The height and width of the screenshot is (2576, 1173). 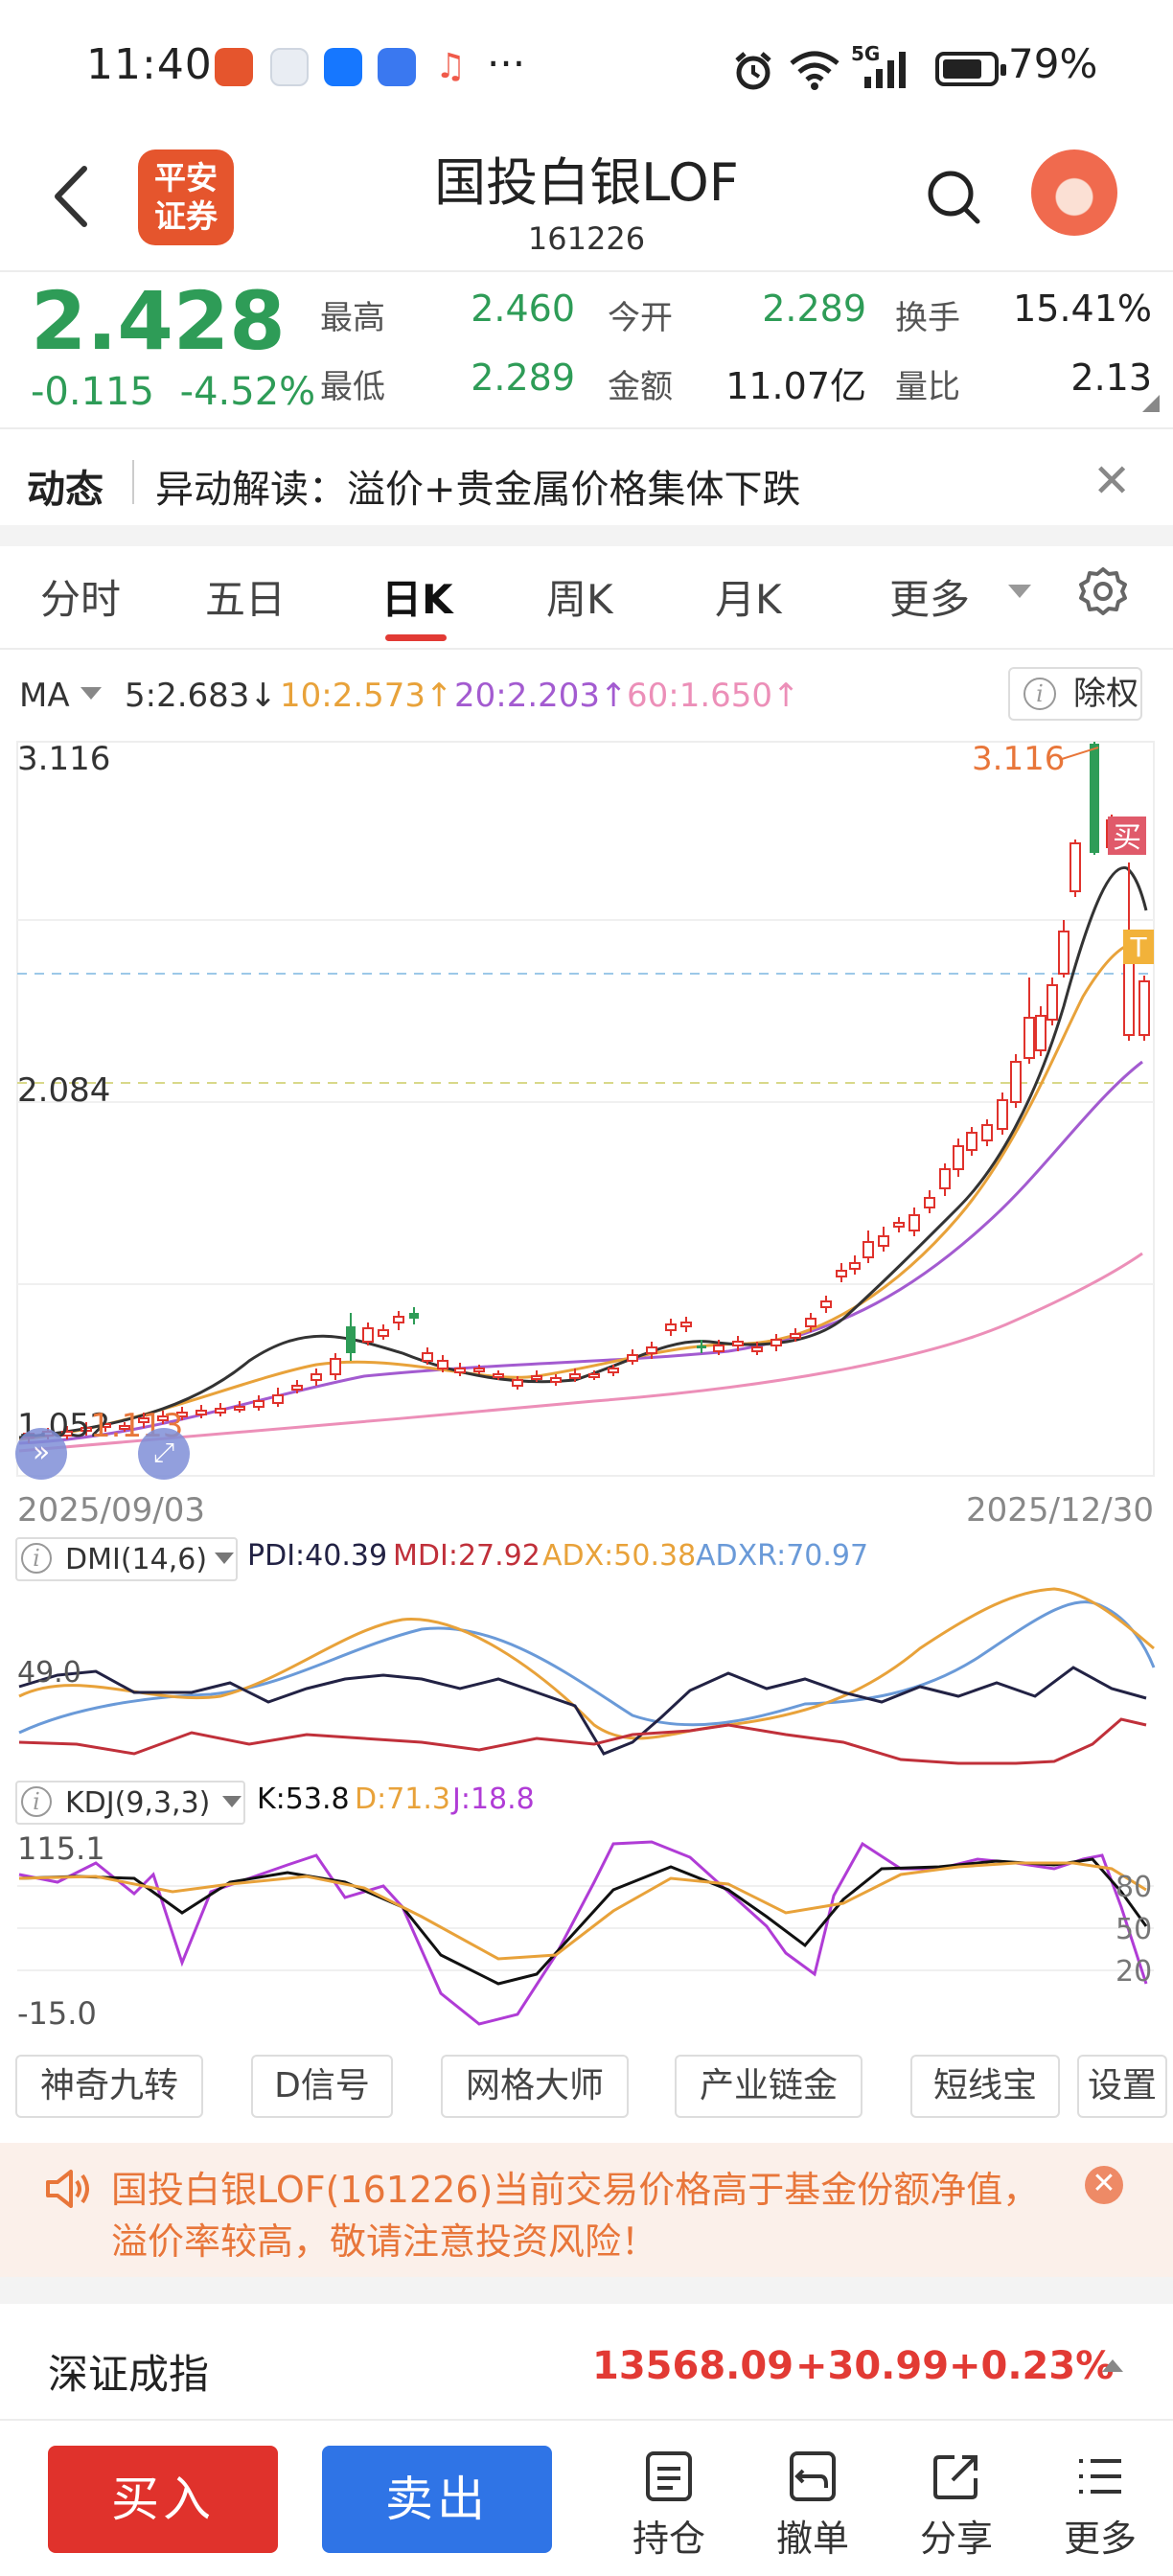 I want to click on back-arrow-icon, so click(x=71, y=196).